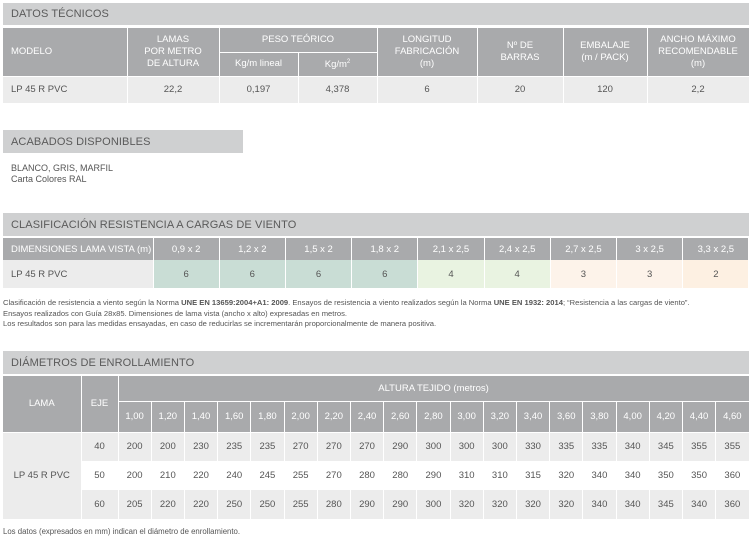 This screenshot has height=540, width=751. What do you see at coordinates (168, 475) in the screenshot?
I see `cell-diameter: 210` at bounding box center [168, 475].